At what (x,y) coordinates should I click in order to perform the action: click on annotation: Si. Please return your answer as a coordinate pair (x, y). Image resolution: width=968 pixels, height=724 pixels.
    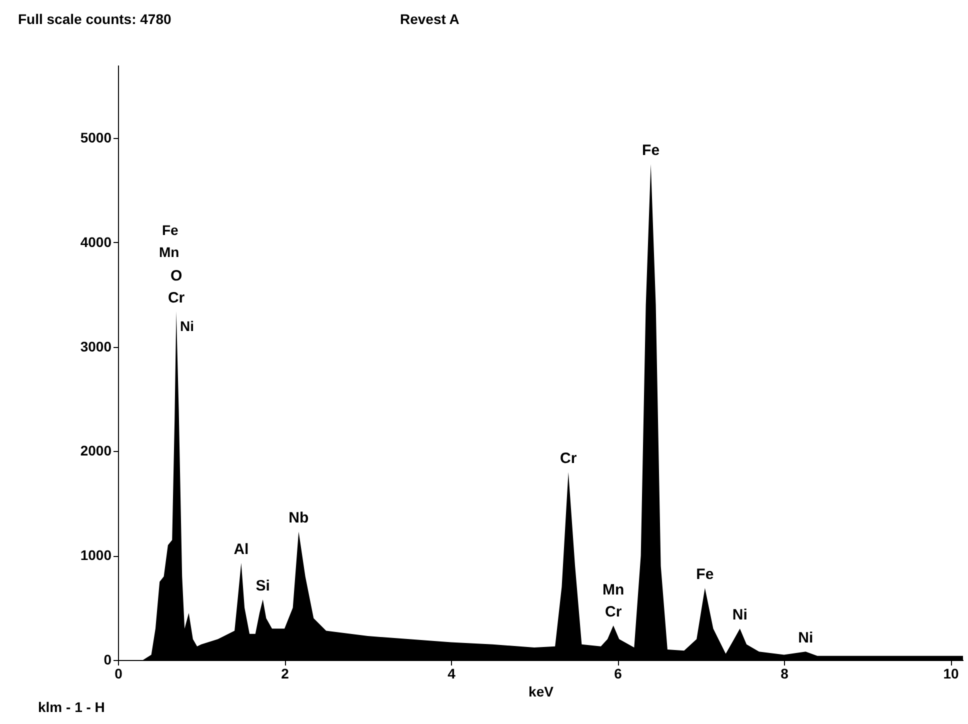
    Looking at the image, I should click on (263, 585).